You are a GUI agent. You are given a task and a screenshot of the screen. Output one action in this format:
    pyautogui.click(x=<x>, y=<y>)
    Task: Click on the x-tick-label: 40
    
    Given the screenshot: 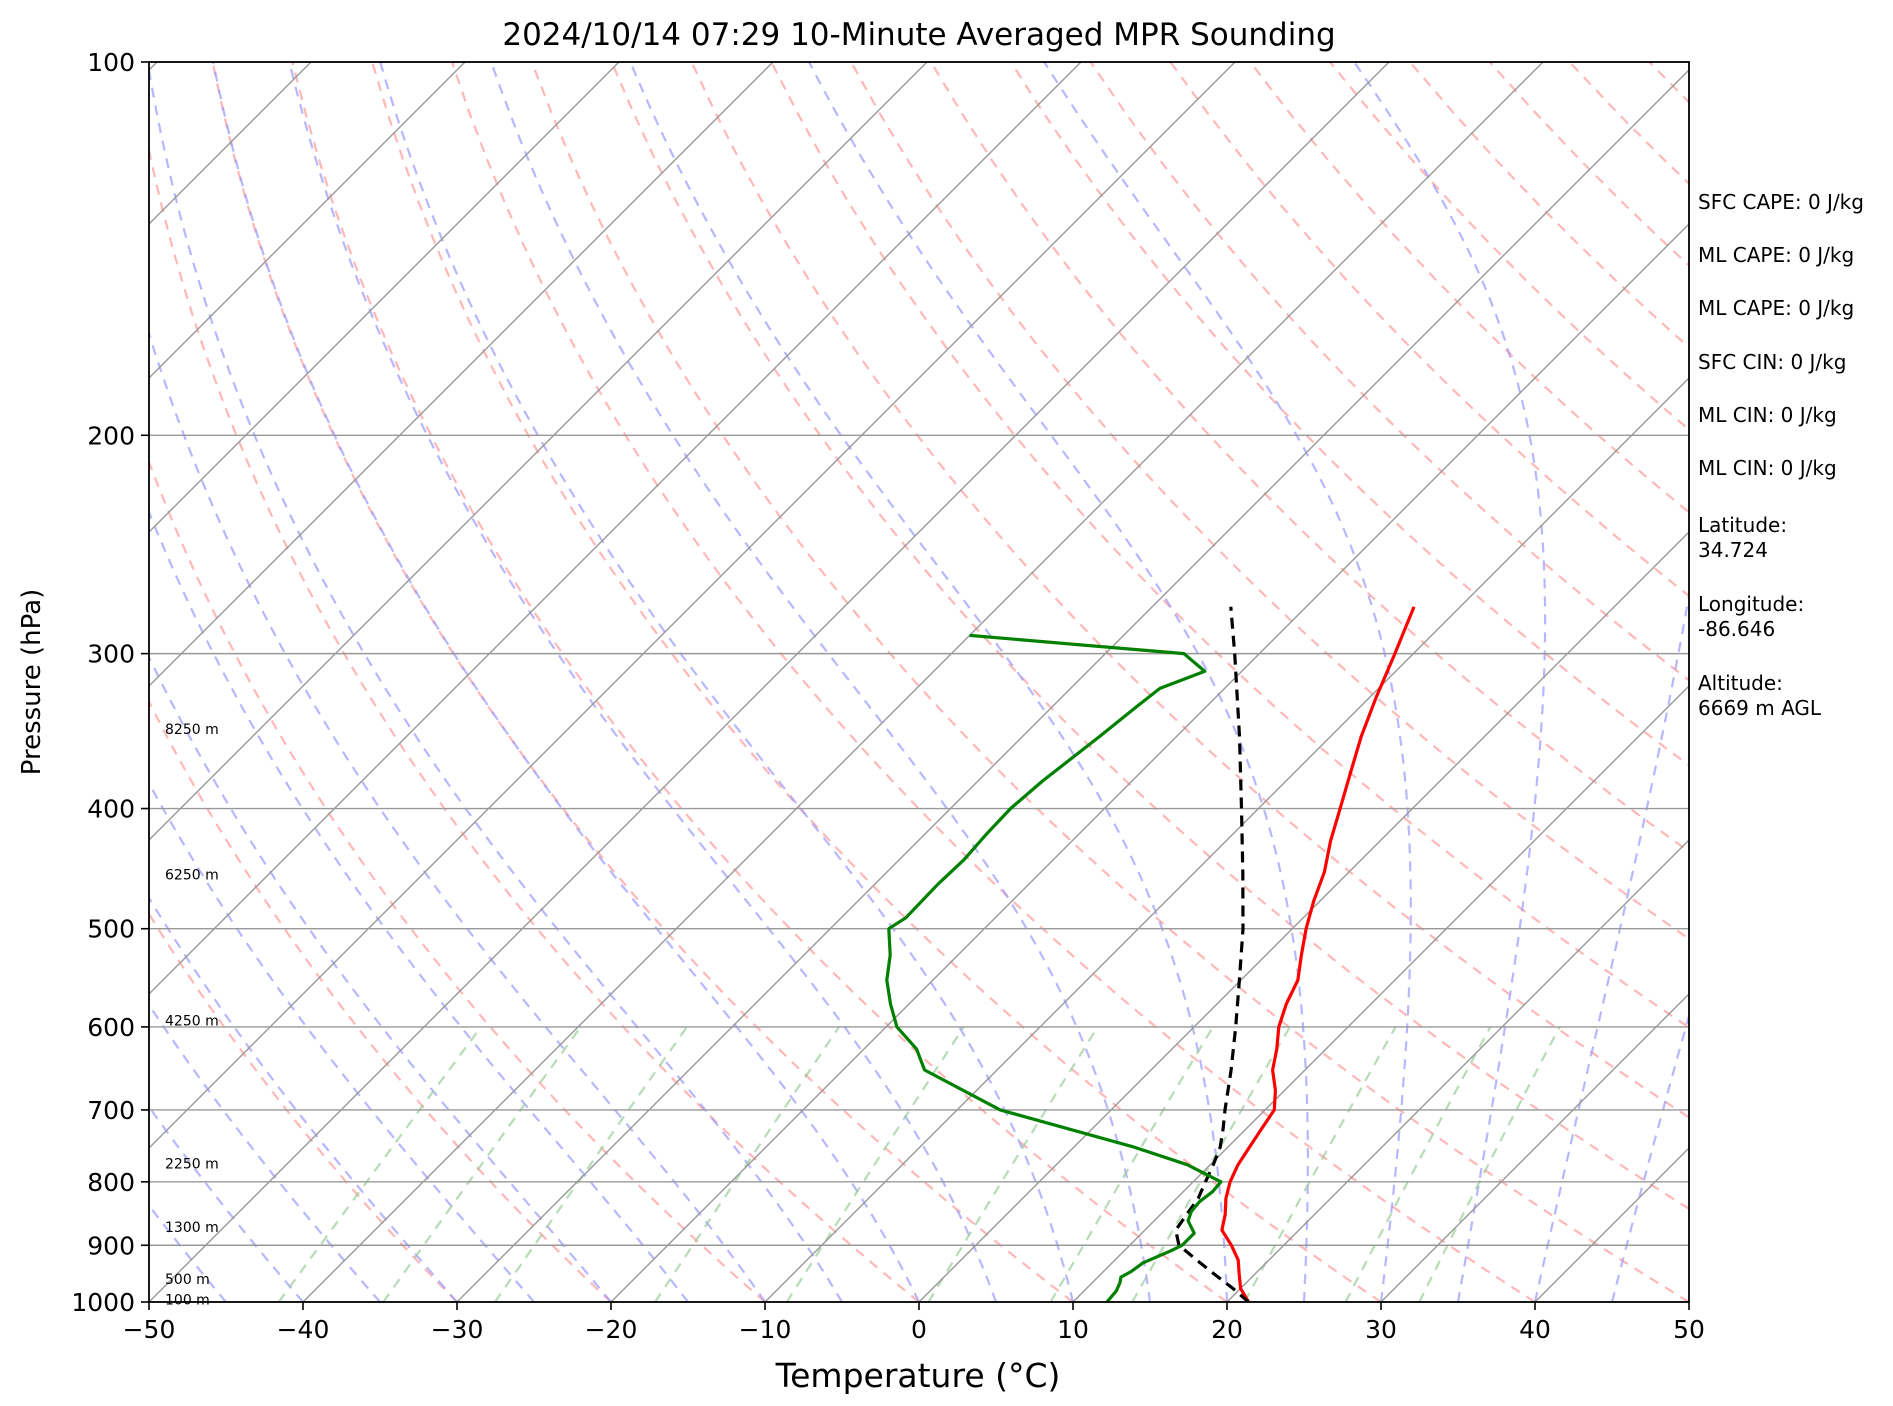 What is the action you would take?
    pyautogui.click(x=1535, y=1329)
    